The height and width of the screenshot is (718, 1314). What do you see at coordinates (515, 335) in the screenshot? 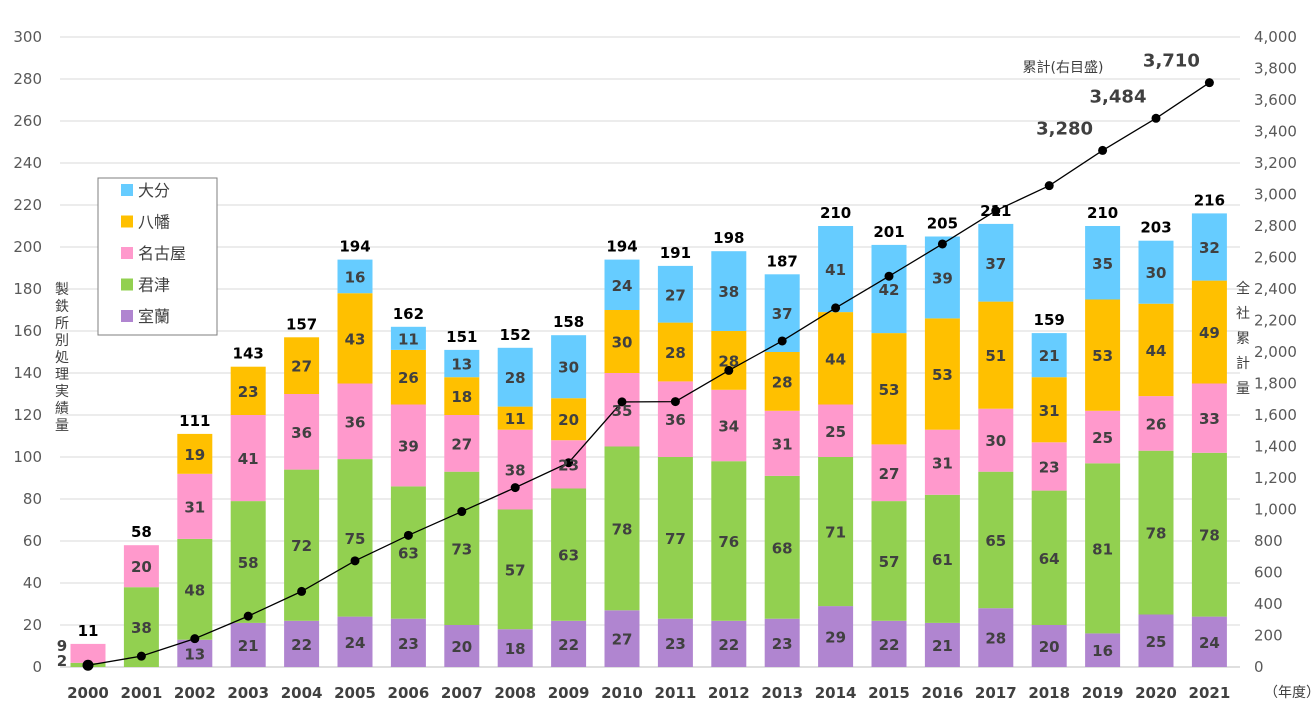
I see `bar-total-label: 152` at bounding box center [515, 335].